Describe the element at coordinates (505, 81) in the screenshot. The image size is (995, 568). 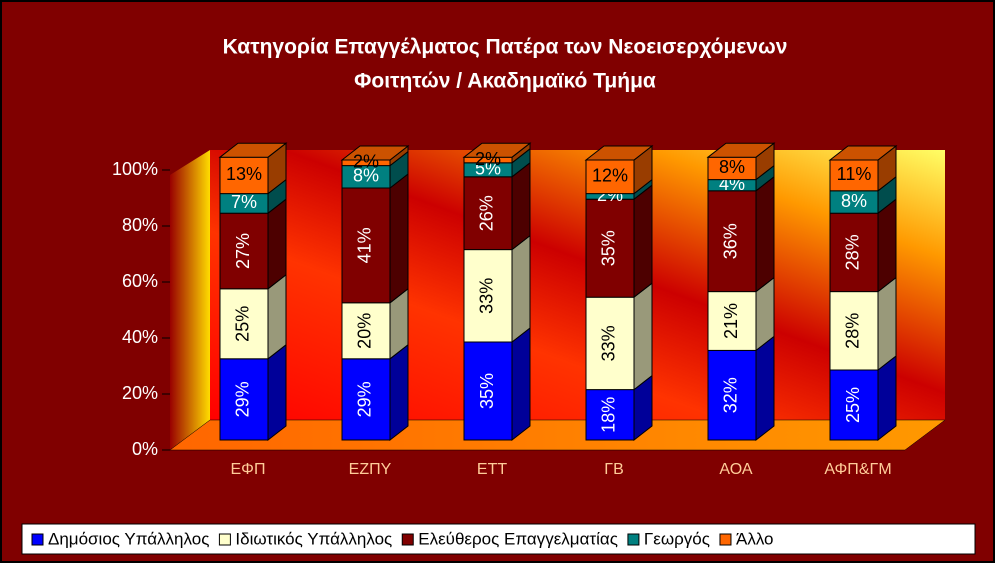
I see `chart-title: Φοιτητών / Ακαδημαϊκό Τμήμα` at that location.